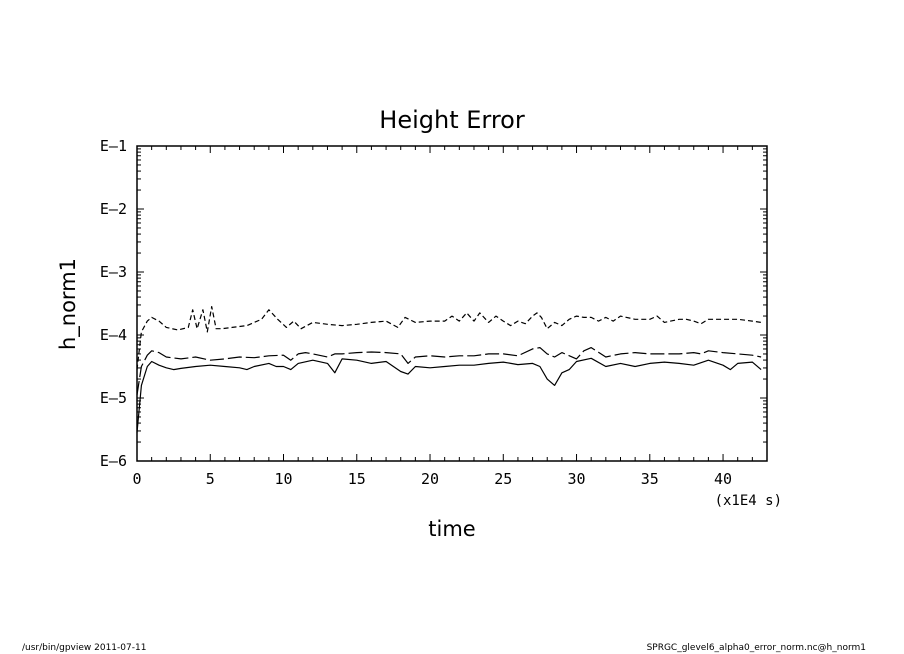  What do you see at coordinates (210, 479) in the screenshot?
I see `x-tick-label: 5` at bounding box center [210, 479].